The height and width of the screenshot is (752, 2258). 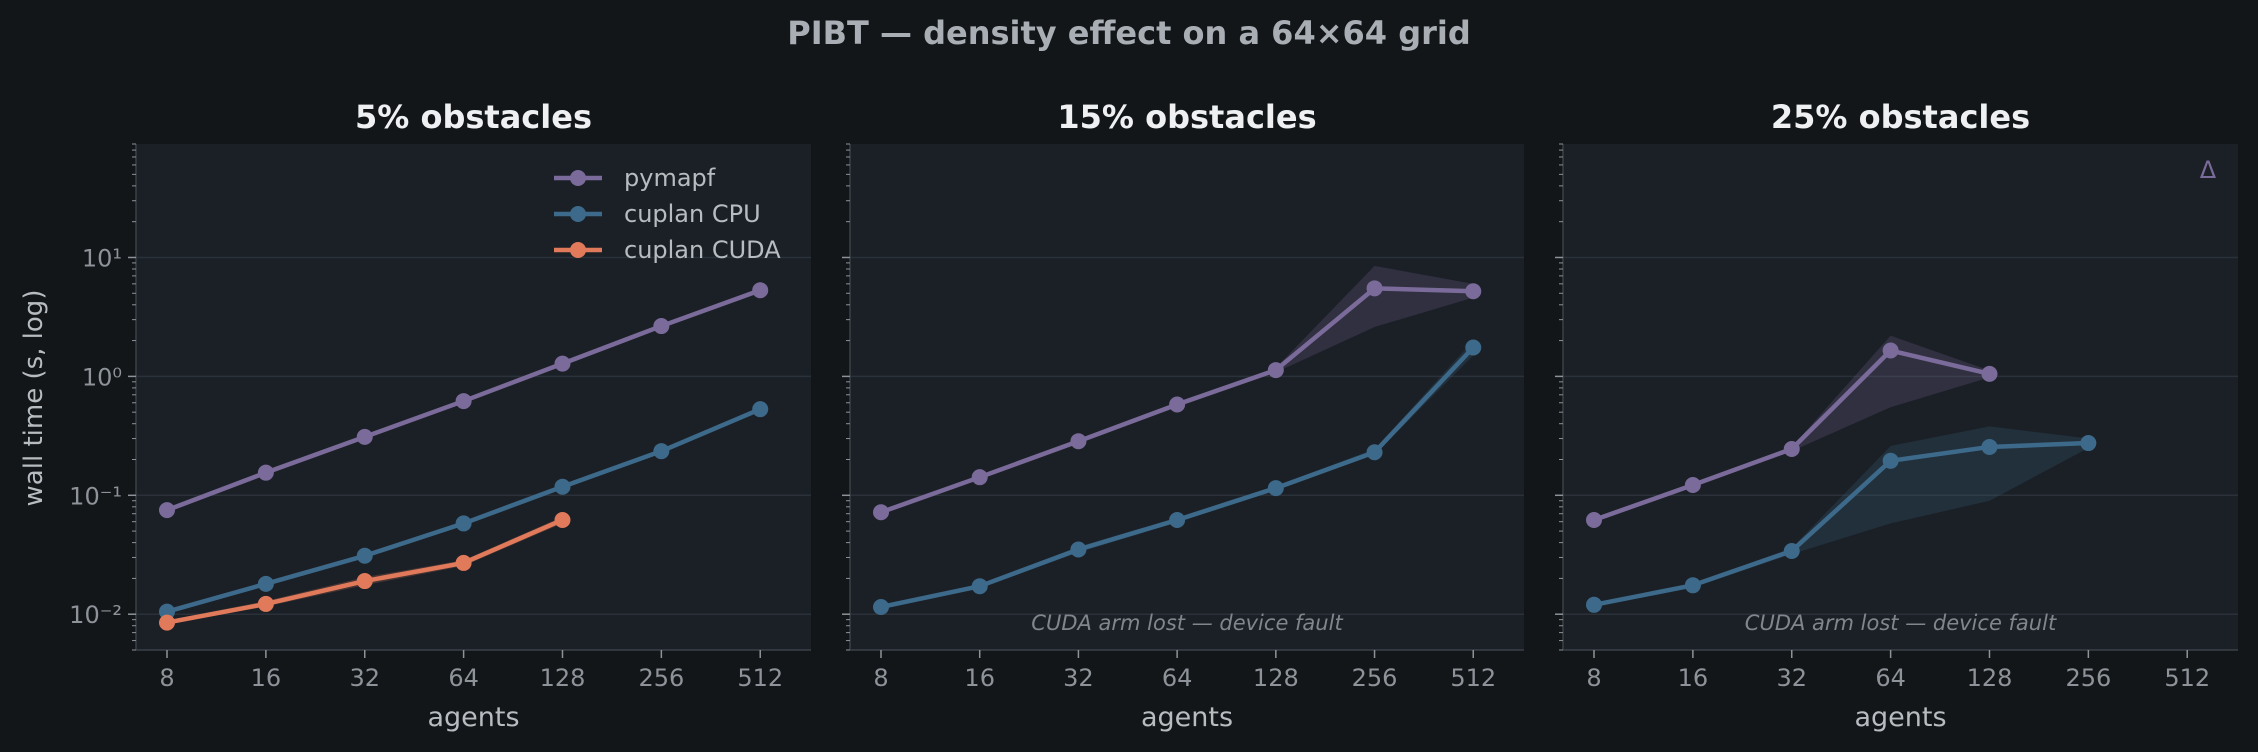 I want to click on legend-label: pymapf, so click(x=670, y=178).